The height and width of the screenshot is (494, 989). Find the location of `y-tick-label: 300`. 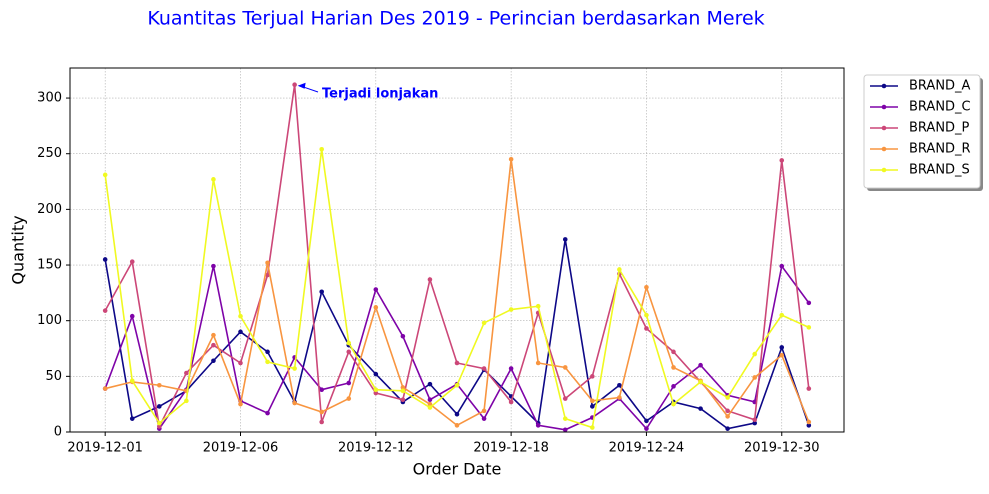

y-tick-label: 300 is located at coordinates (49, 98).